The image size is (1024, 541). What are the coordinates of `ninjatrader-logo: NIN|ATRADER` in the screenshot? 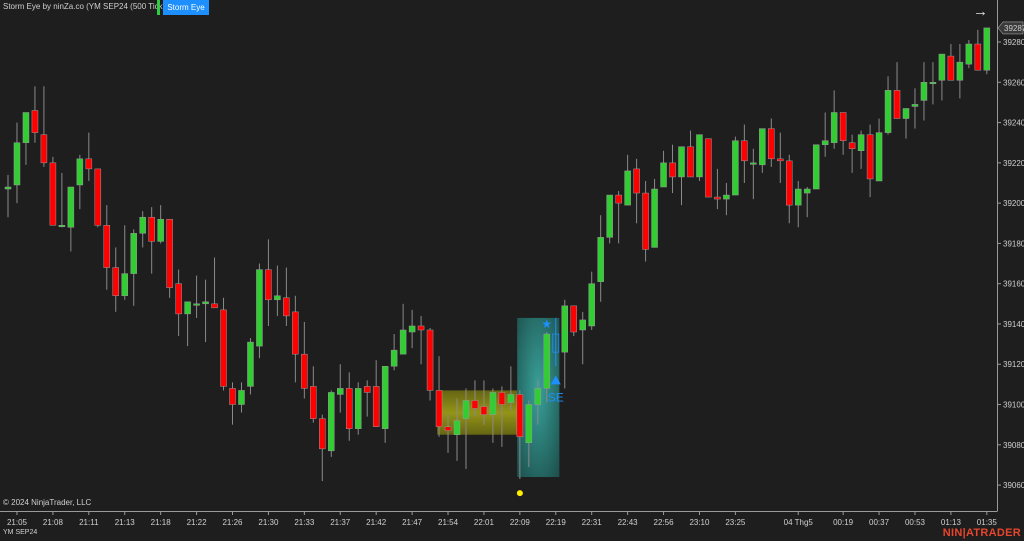 It's located at (981, 533).